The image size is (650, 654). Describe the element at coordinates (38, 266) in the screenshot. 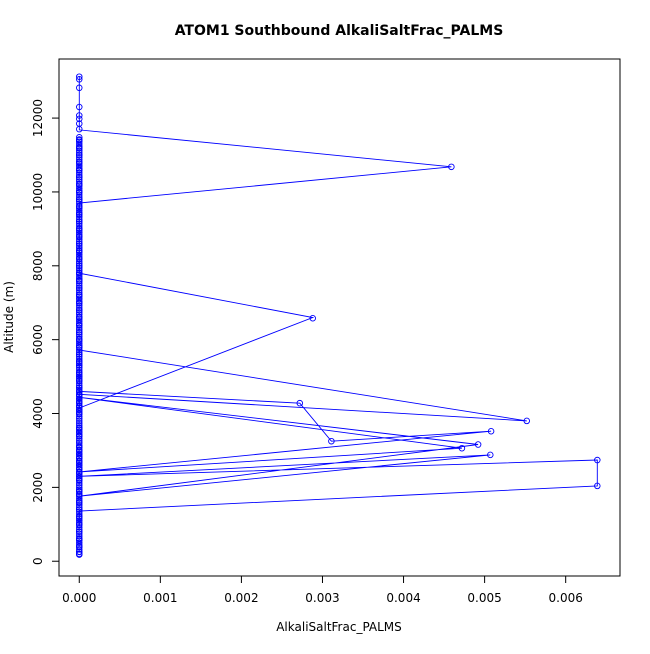

I see `y-tick-label: 8000` at that location.